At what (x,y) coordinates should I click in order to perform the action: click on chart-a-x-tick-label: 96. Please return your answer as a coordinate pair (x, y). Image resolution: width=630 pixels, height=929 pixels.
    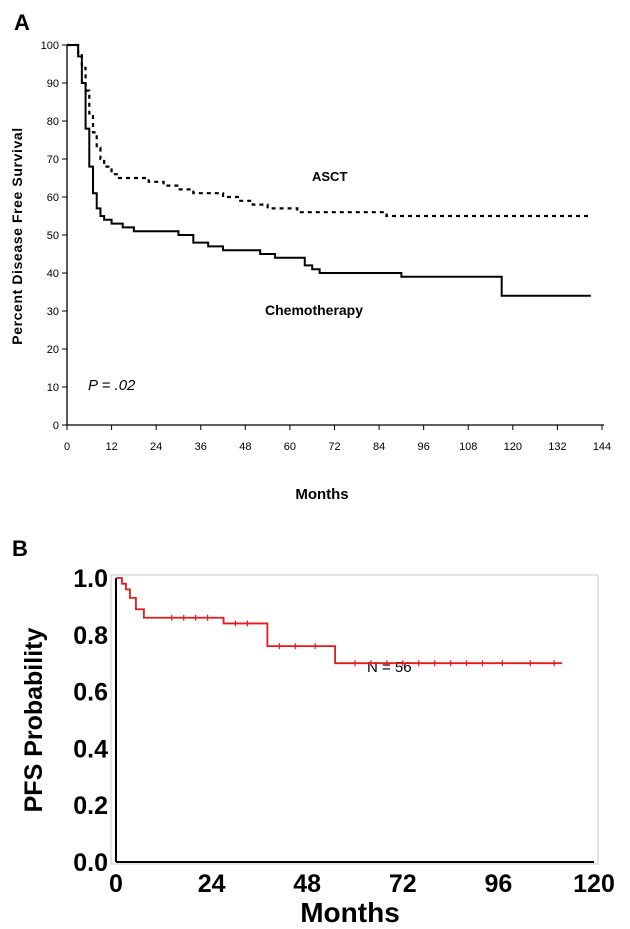
    Looking at the image, I should click on (424, 447).